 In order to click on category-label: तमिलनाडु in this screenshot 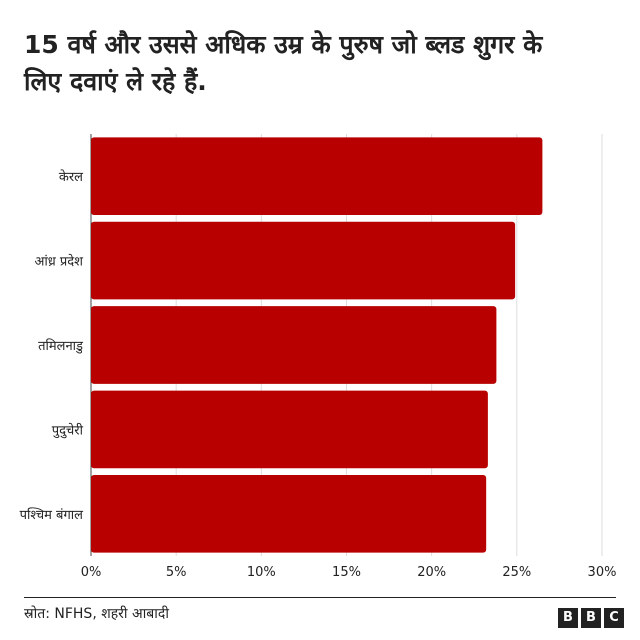, I will do `click(61, 346)`.